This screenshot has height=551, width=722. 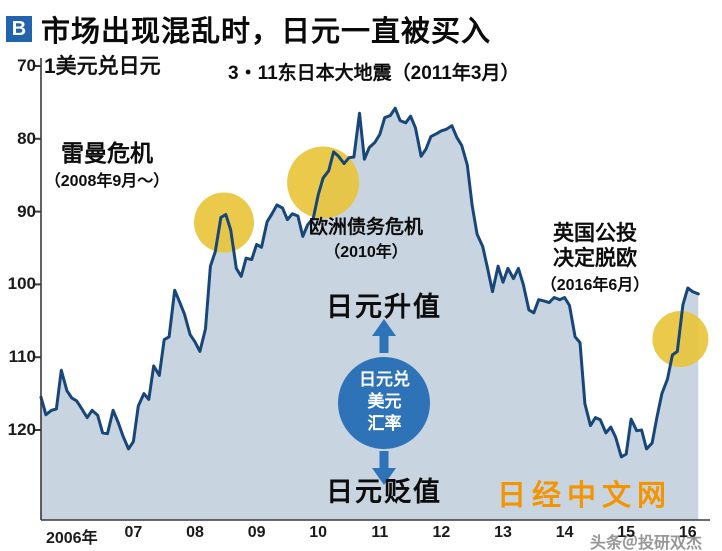 I want to click on x-tick-label: 10, so click(x=318, y=532).